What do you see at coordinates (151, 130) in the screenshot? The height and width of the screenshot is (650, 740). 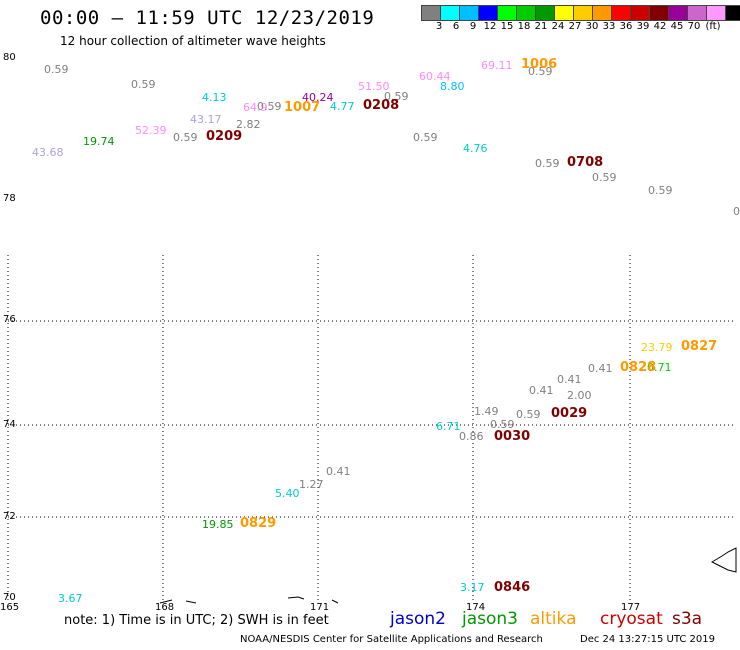 I see `wave-height-value: 52.39` at bounding box center [151, 130].